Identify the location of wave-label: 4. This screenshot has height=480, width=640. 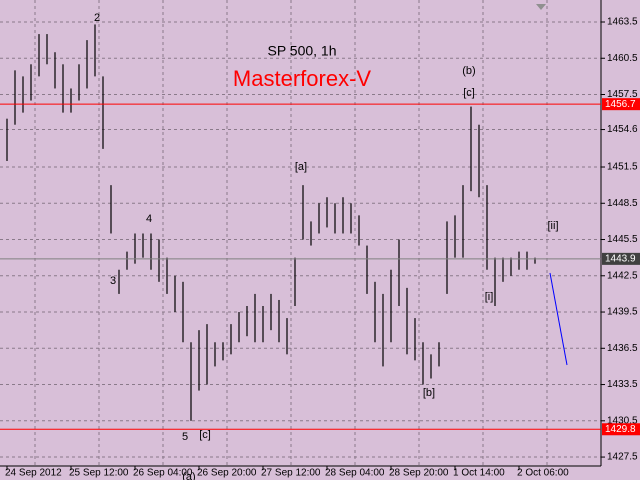
(149, 219).